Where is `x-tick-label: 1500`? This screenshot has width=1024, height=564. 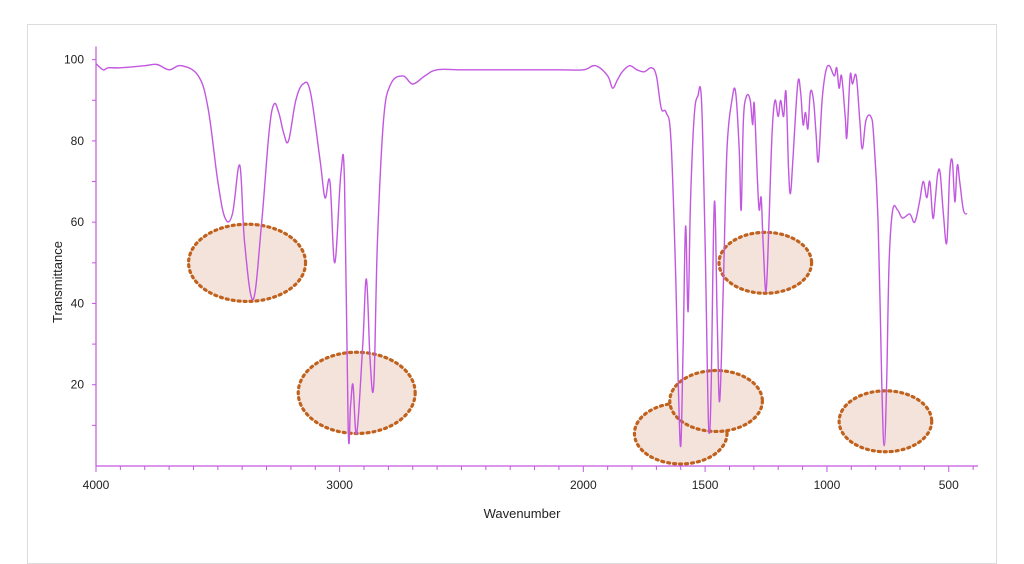
x-tick-label: 1500 is located at coordinates (705, 485).